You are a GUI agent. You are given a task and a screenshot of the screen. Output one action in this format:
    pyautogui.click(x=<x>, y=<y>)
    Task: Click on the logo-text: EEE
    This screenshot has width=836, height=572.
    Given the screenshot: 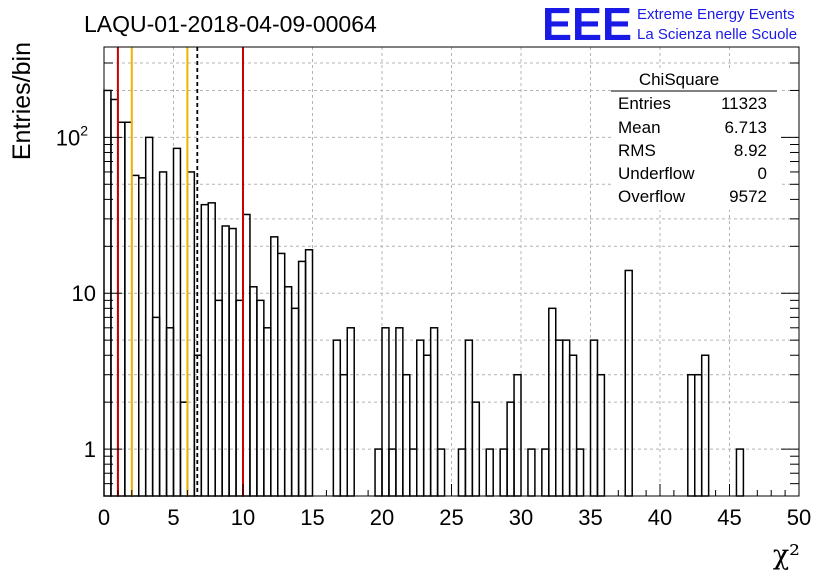 What is the action you would take?
    pyautogui.click(x=587, y=25)
    